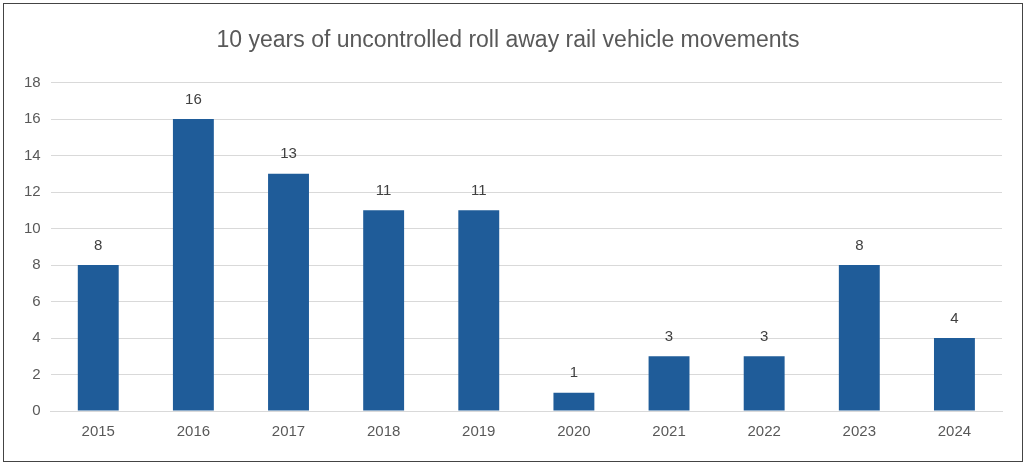  What do you see at coordinates (859, 431) in the screenshot?
I see `x-tick-label: 2023` at bounding box center [859, 431].